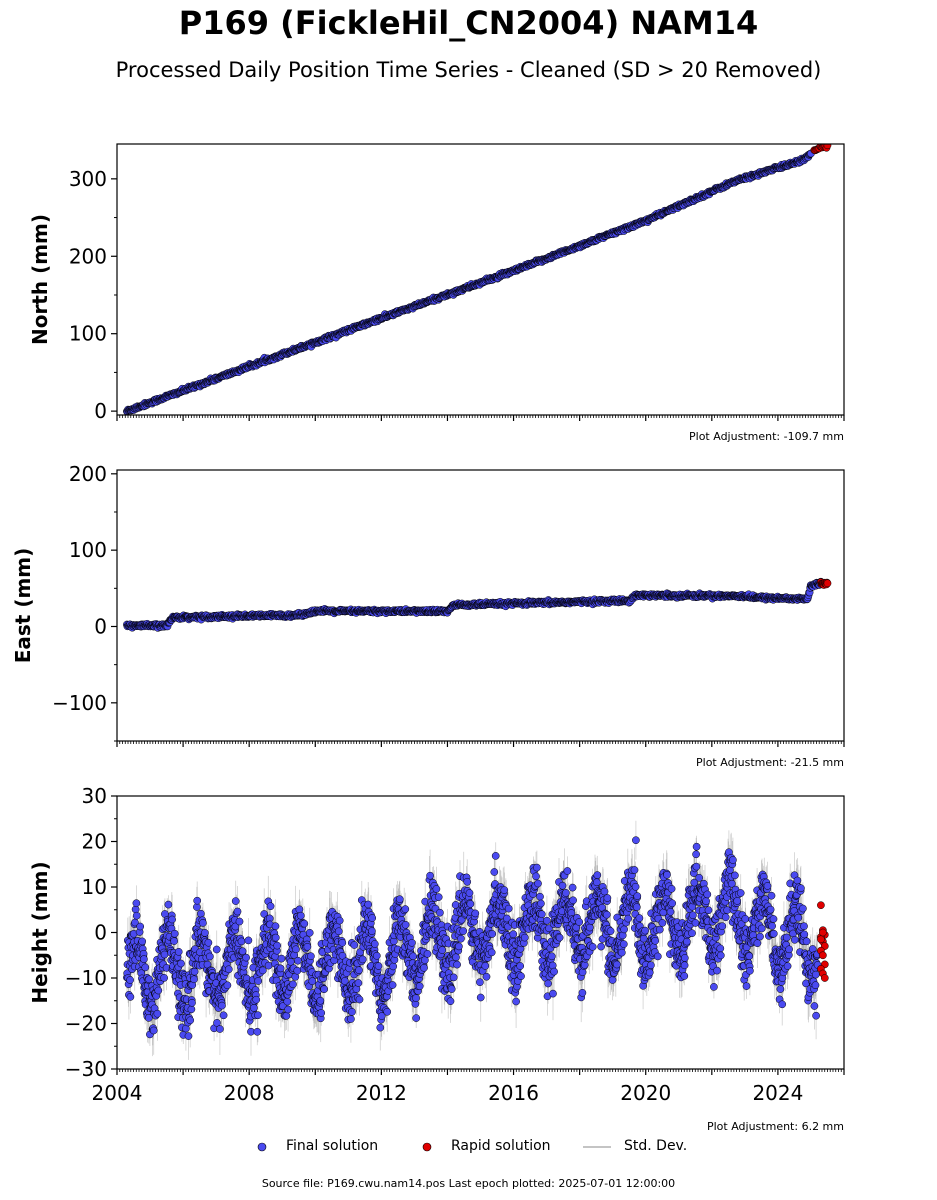 The height and width of the screenshot is (1200, 937). Describe the element at coordinates (23, 606) in the screenshot. I see `y-axis-label: East (mm)` at that location.